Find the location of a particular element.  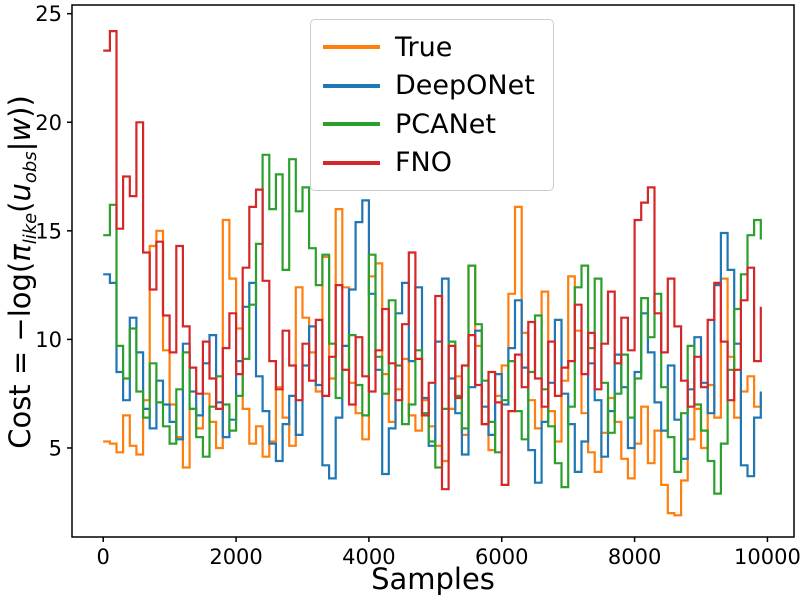

y-tick-label: 10 is located at coordinates (48, 340).